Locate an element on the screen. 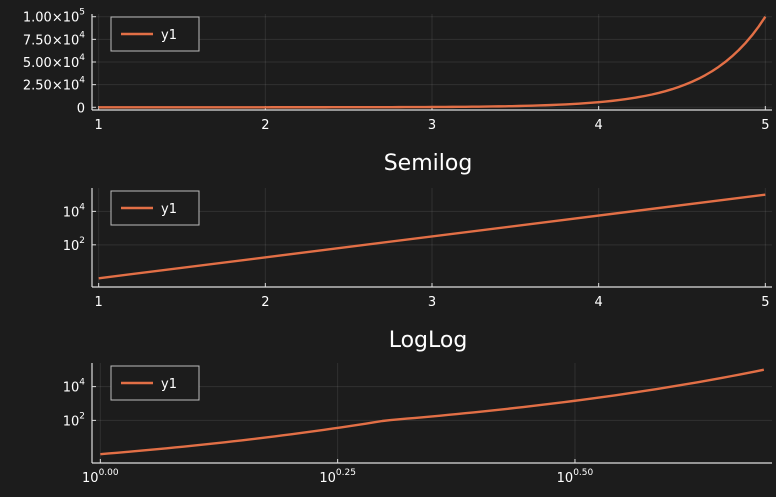 The width and height of the screenshot is (776, 497). x-tick-label: 100.50 is located at coordinates (575, 477).